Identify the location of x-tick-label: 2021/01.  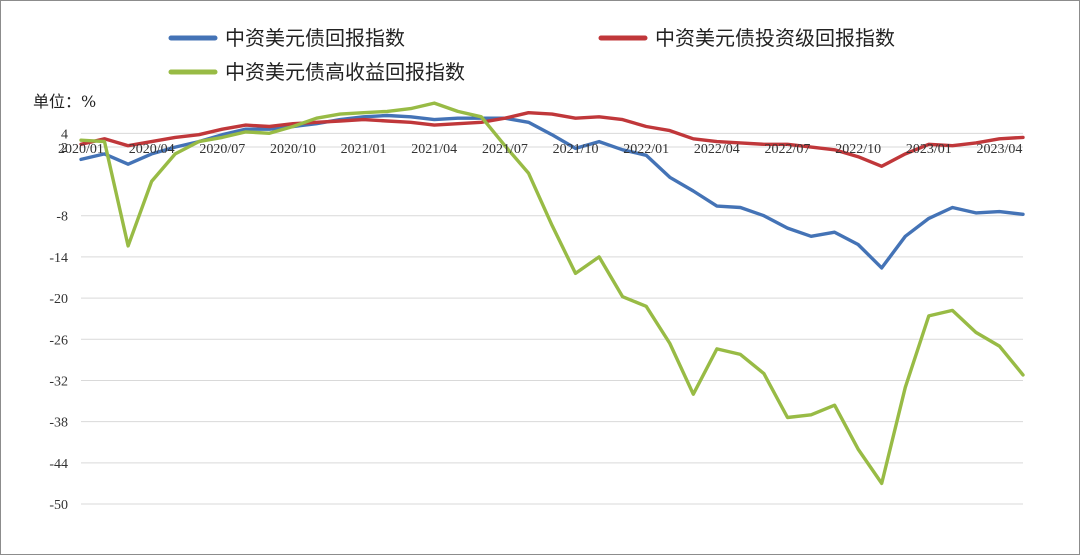
(364, 149).